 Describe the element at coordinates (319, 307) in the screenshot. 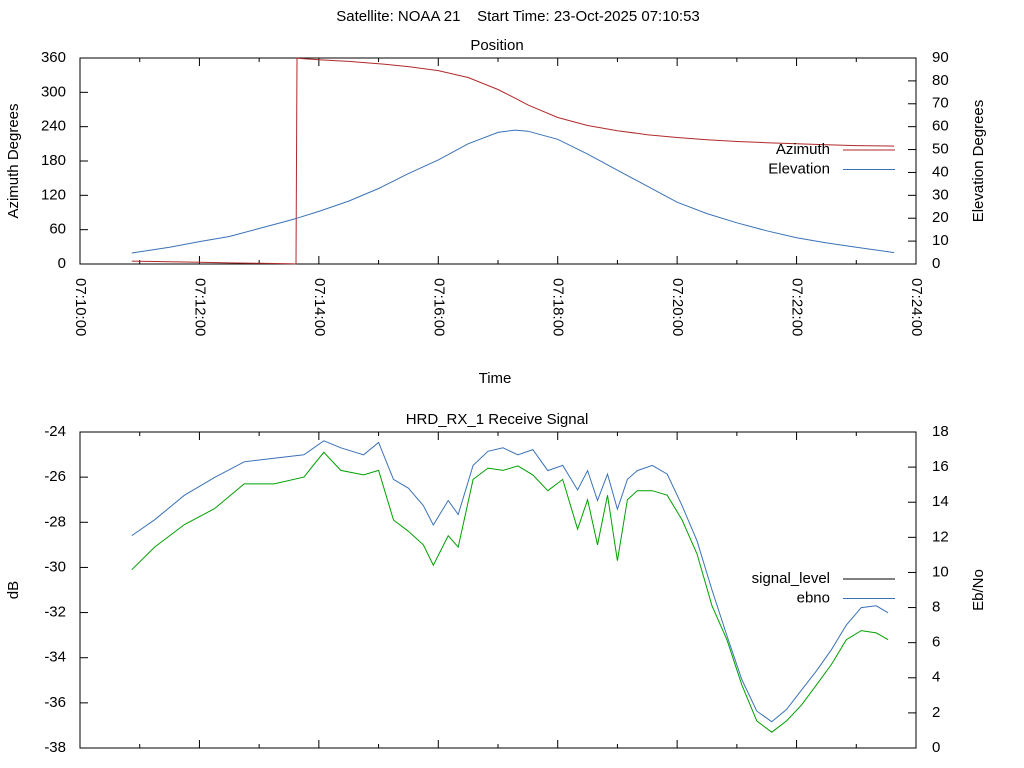

I see `x-tick-label: 07:14:00` at that location.